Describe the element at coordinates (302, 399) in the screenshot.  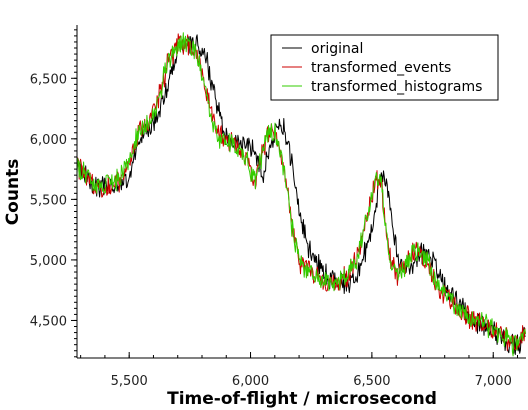
I see `x-axis-title: Time-of-flight / microsecond` at that location.